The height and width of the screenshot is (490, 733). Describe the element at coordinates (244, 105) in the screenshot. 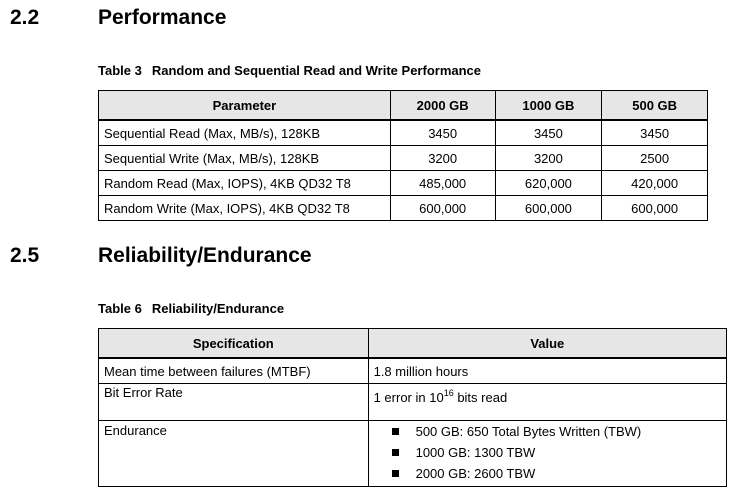

I see `header-parameter: Parameter` at that location.